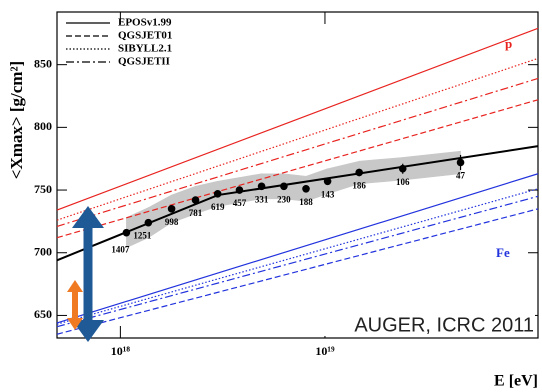 The image size is (542, 392). Describe the element at coordinates (325, 351) in the screenshot. I see `x-tick-label: 10¹⁹` at that location.